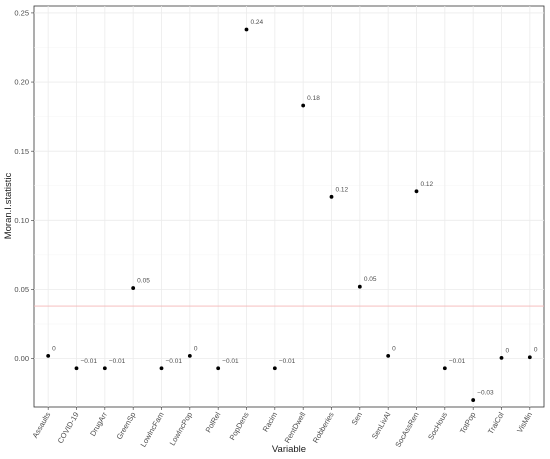  Describe the element at coordinates (21, 82) in the screenshot. I see `y-tick-label: 0.20` at that location.